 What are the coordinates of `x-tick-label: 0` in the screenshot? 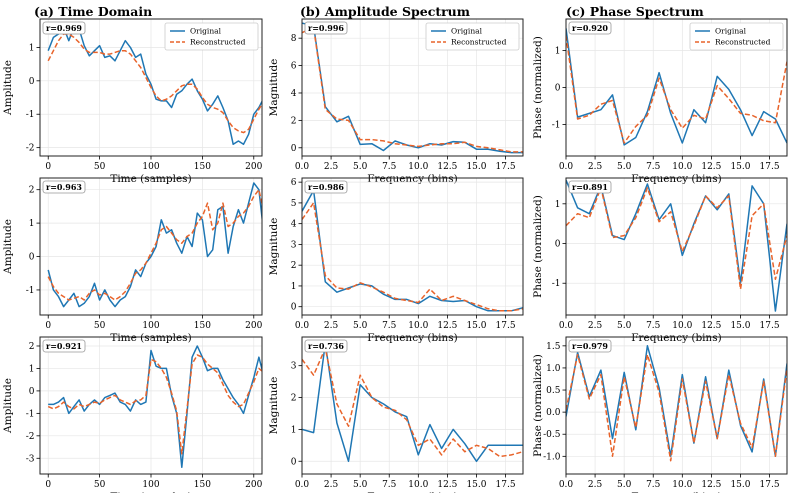 It's located at (48, 326).